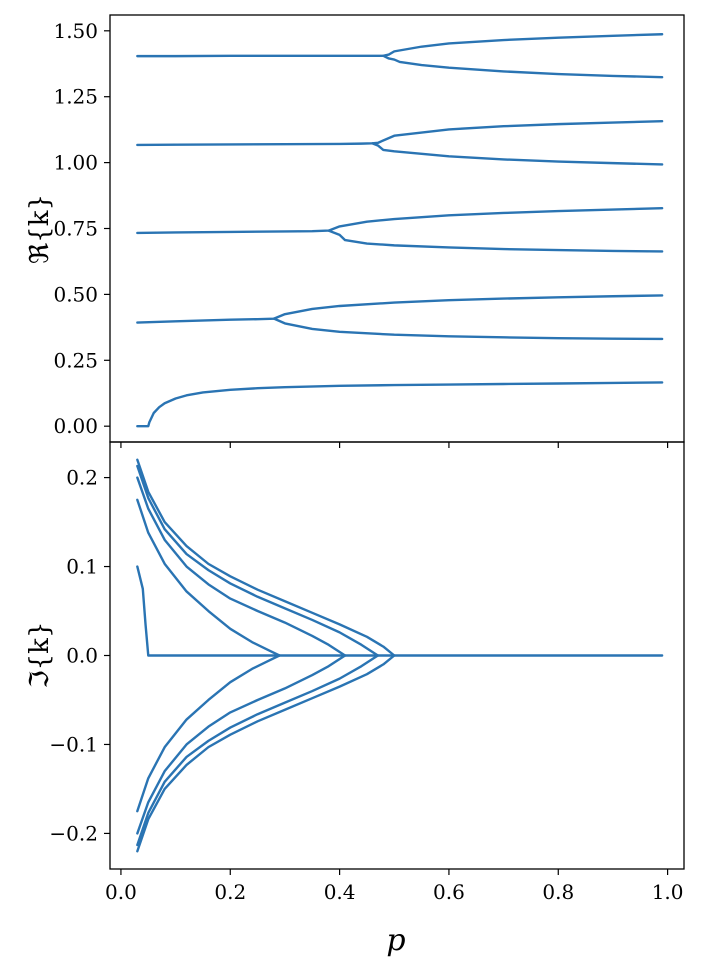  What do you see at coordinates (82, 656) in the screenshot?
I see `bottom-y-tick-label: 0.0` at bounding box center [82, 656].